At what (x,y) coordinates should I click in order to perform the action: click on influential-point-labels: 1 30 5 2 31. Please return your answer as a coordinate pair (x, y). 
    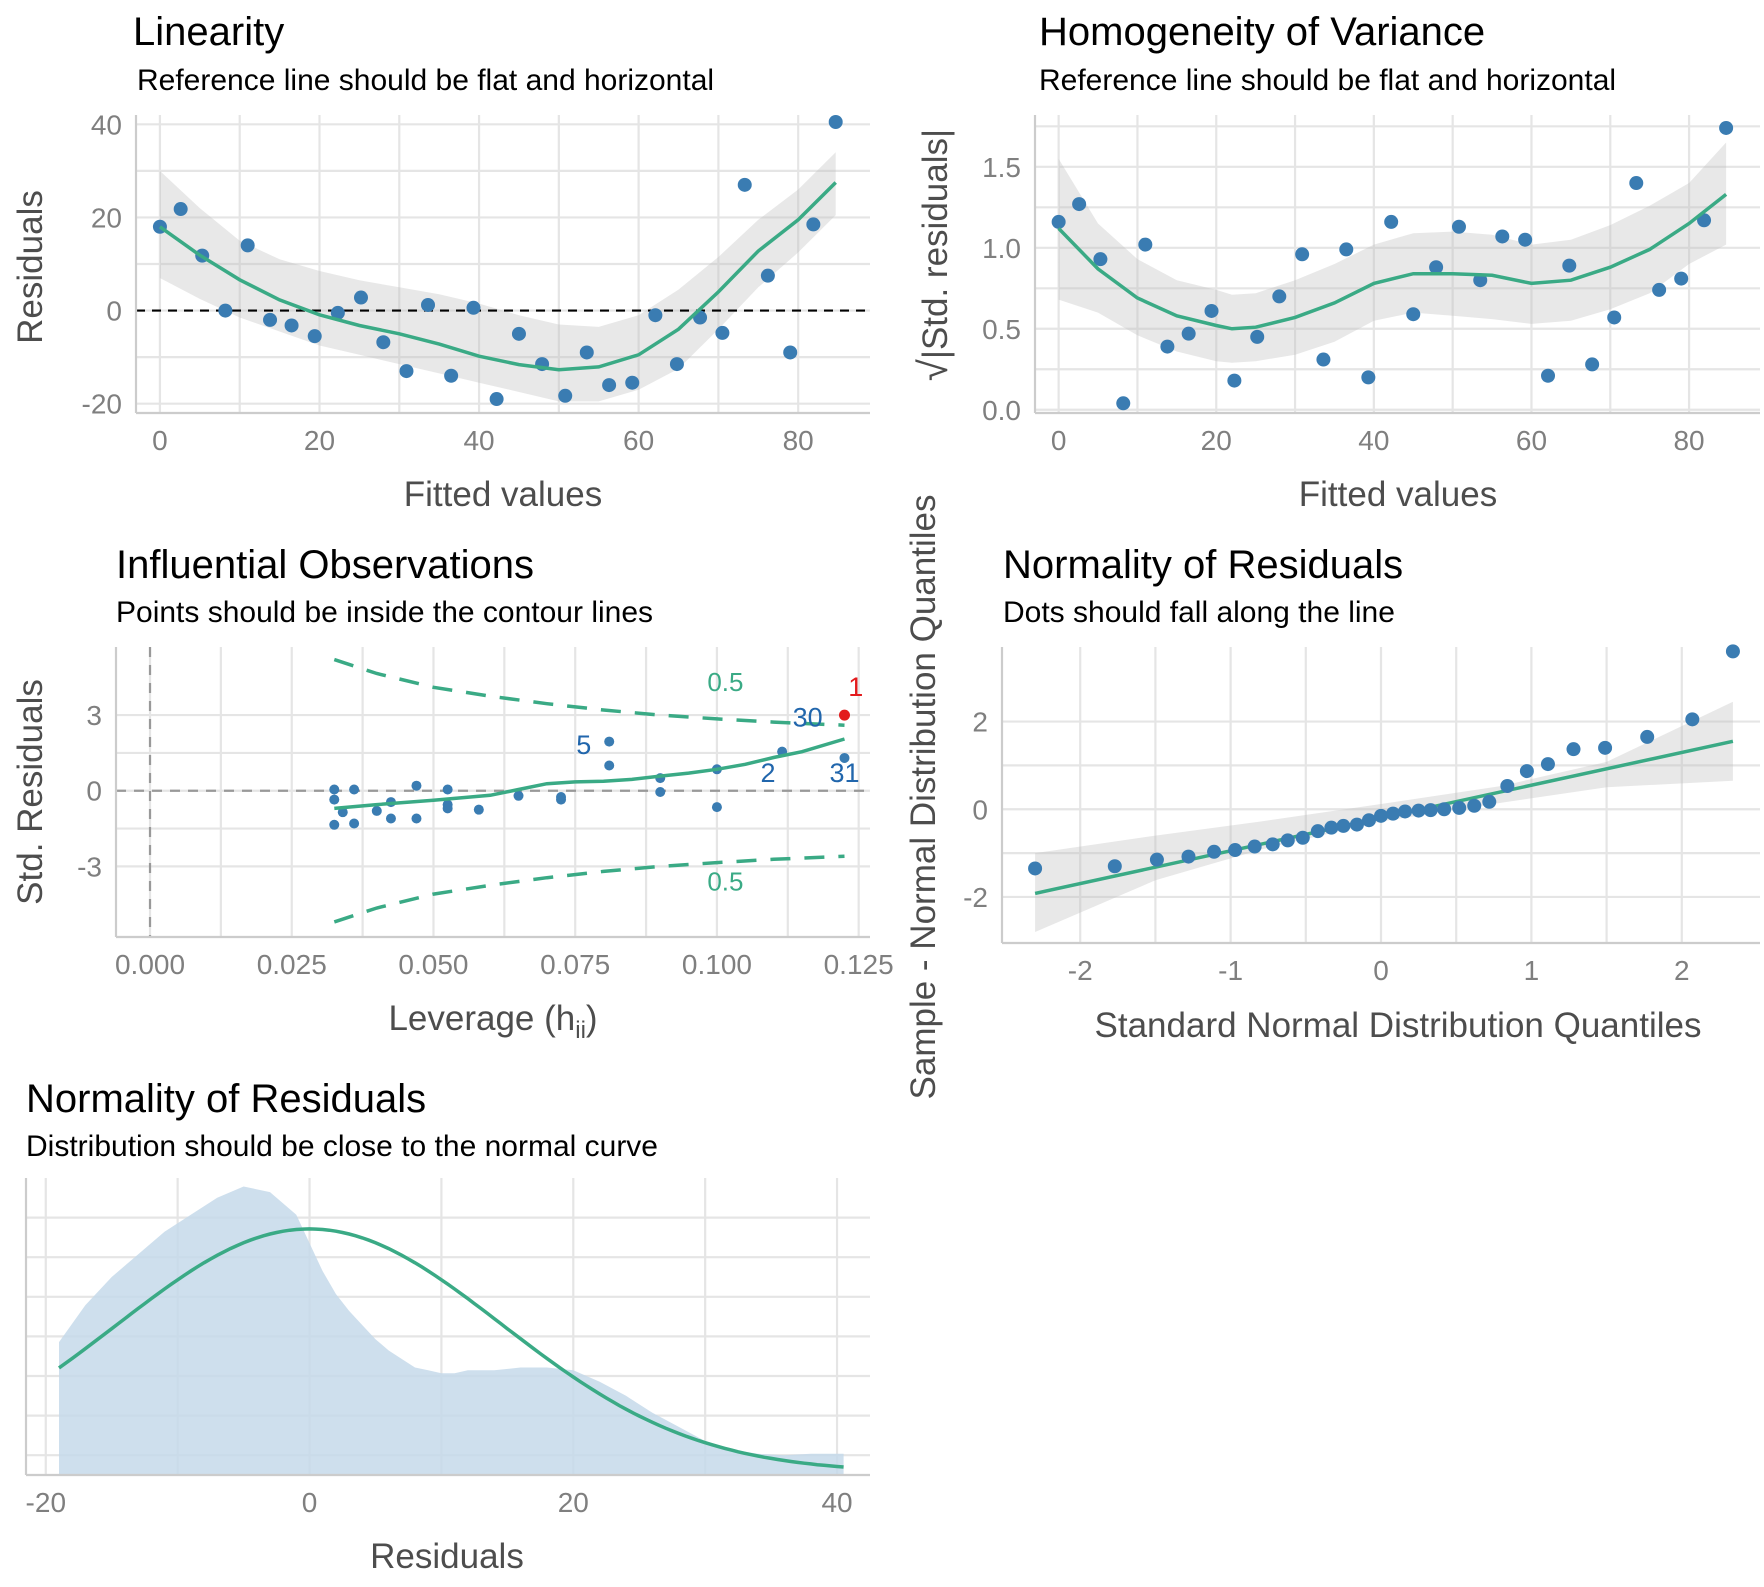
    Looking at the image, I should click on (719, 730).